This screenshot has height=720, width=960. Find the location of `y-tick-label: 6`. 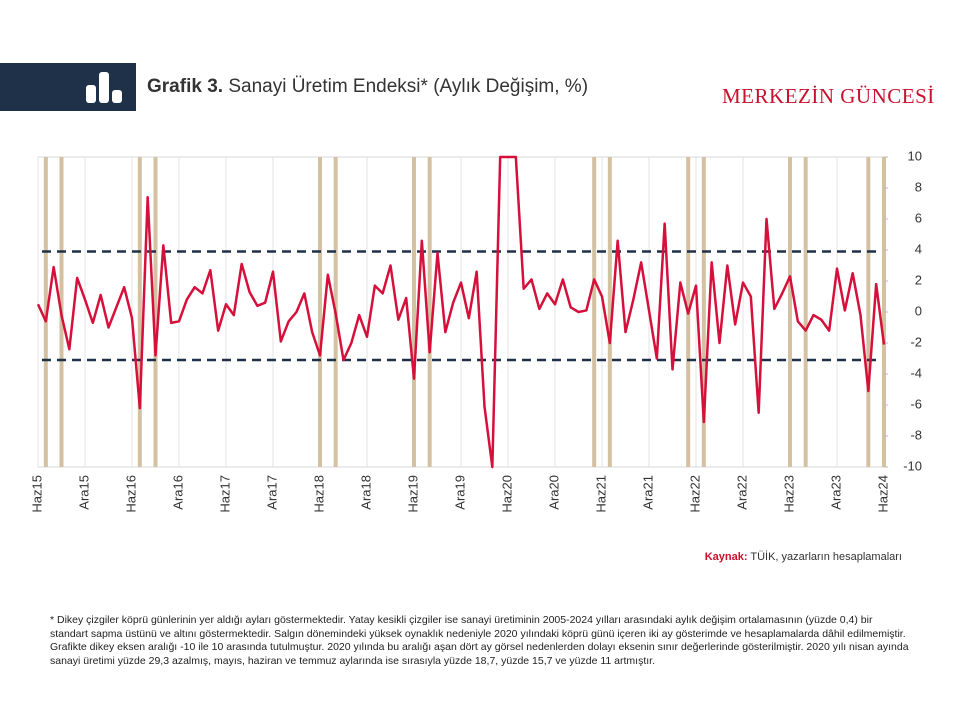

y-tick-label: 6 is located at coordinates (918, 217).